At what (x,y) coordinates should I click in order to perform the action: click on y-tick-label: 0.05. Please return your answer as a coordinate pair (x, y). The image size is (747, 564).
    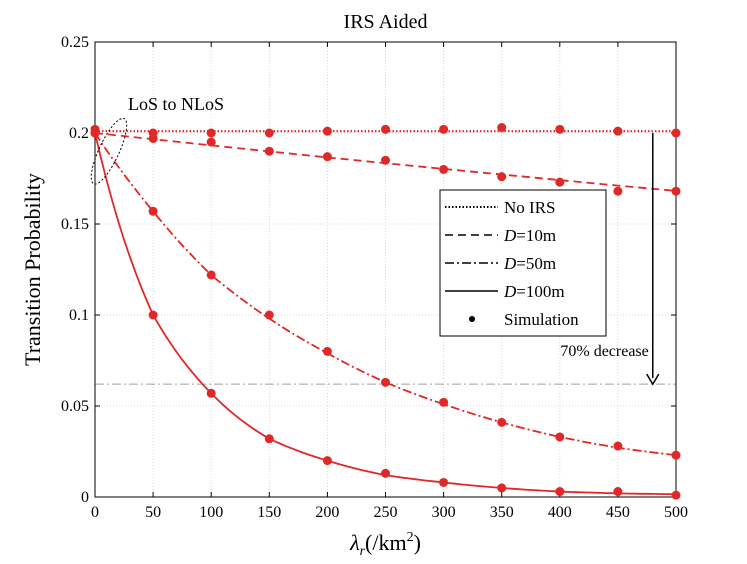
    Looking at the image, I should click on (75, 406).